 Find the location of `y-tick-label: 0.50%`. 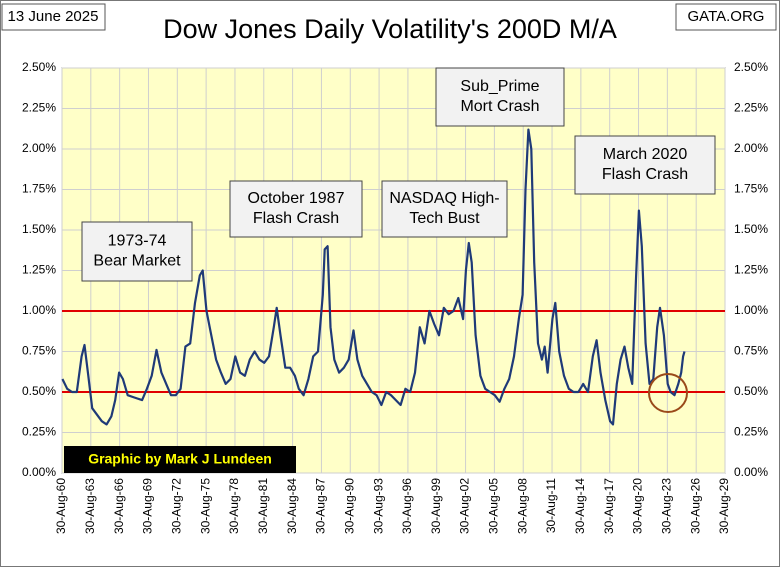

y-tick-label: 0.50% is located at coordinates (39, 391).